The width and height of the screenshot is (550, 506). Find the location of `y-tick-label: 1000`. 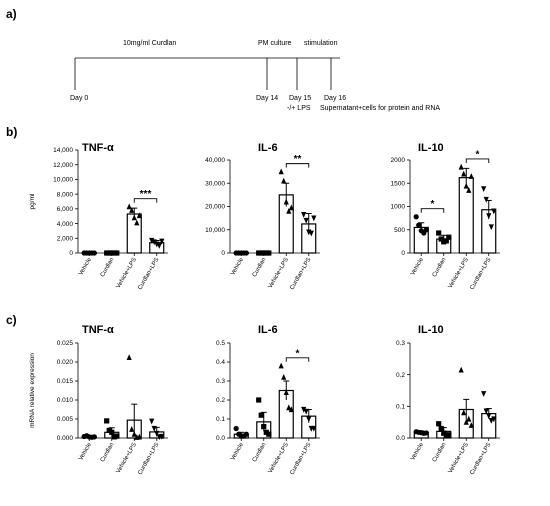

y-tick-label: 1000 is located at coordinates (398, 207).